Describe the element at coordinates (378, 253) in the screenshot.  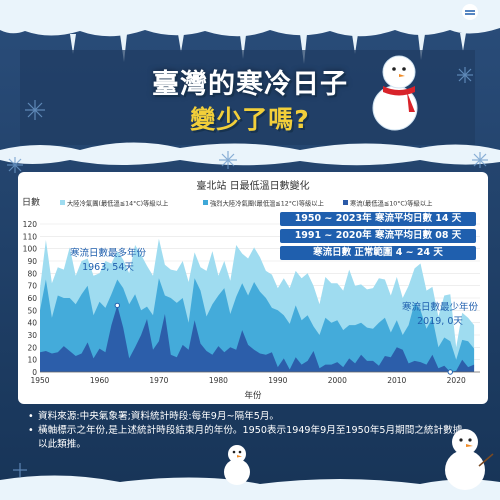
I see `stat-box-normal-range: 寒流日數 正常範圍 4 ~ 24 天` at that location.